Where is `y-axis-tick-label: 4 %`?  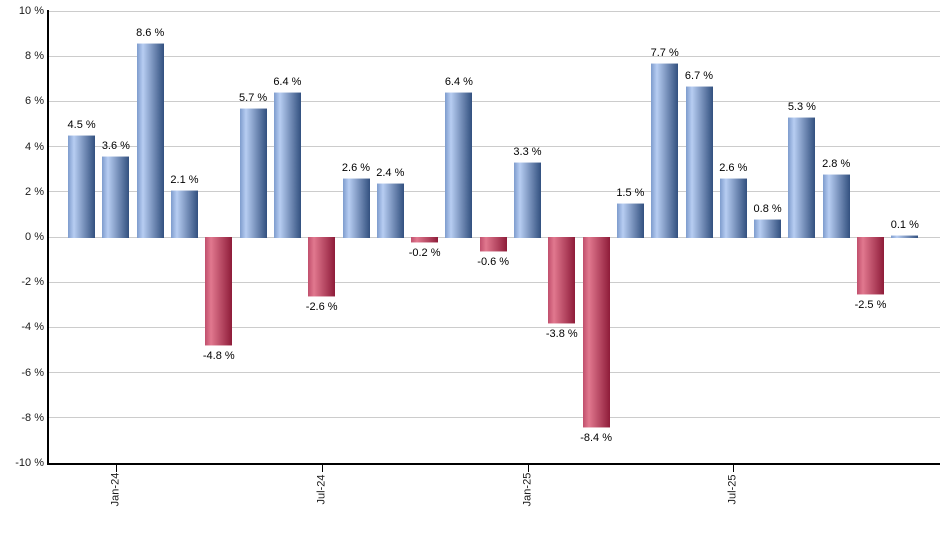 y-axis-tick-label: 4 % is located at coordinates (34, 146).